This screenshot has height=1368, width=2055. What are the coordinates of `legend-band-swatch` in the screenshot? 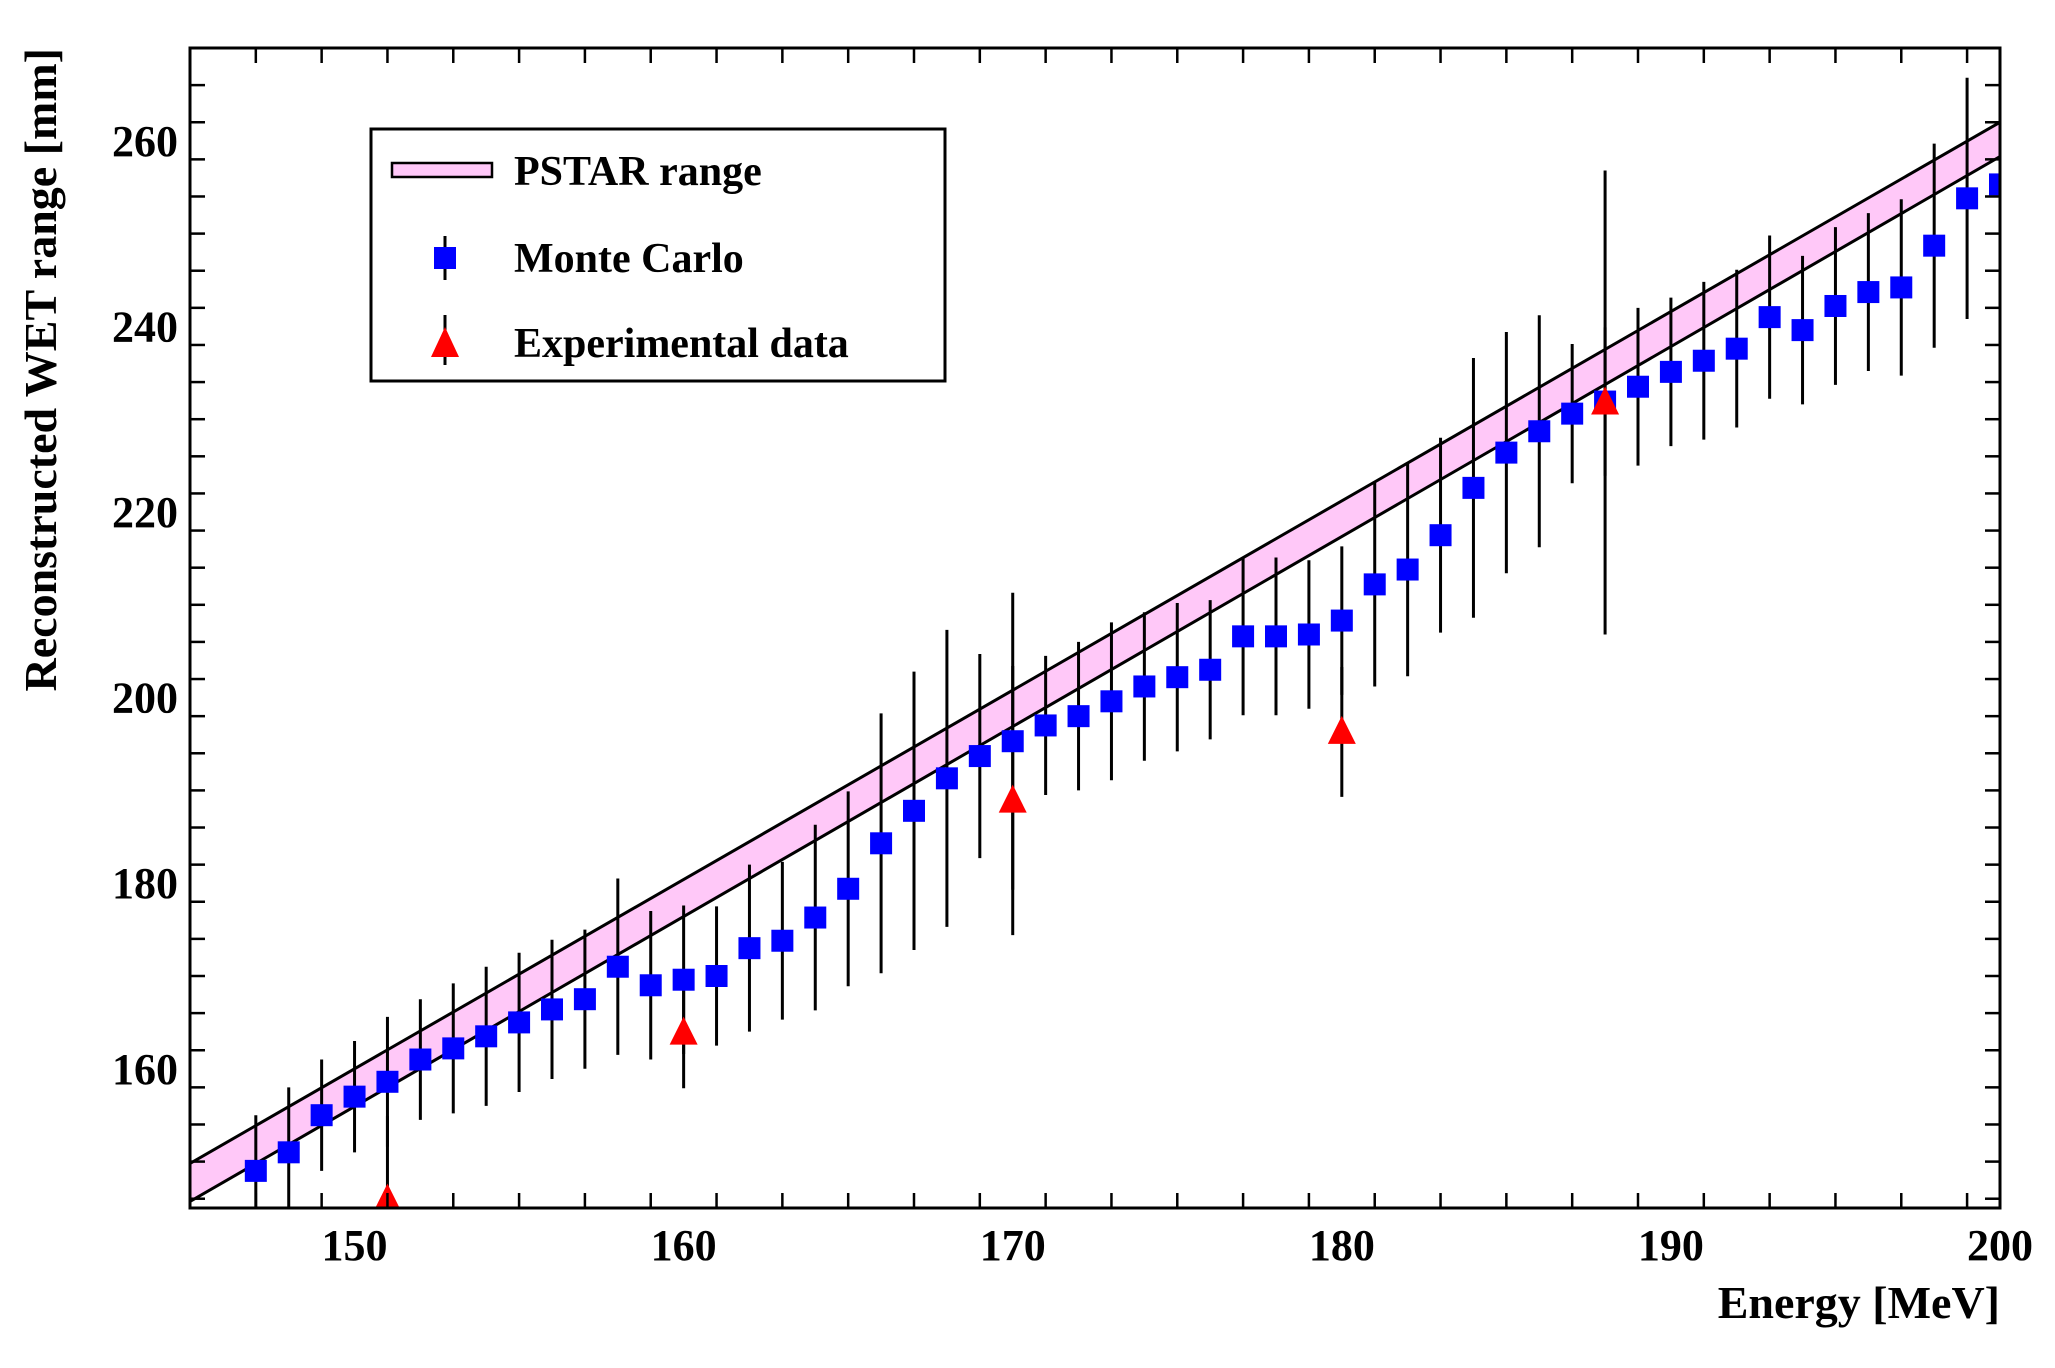 It's located at (442, 170).